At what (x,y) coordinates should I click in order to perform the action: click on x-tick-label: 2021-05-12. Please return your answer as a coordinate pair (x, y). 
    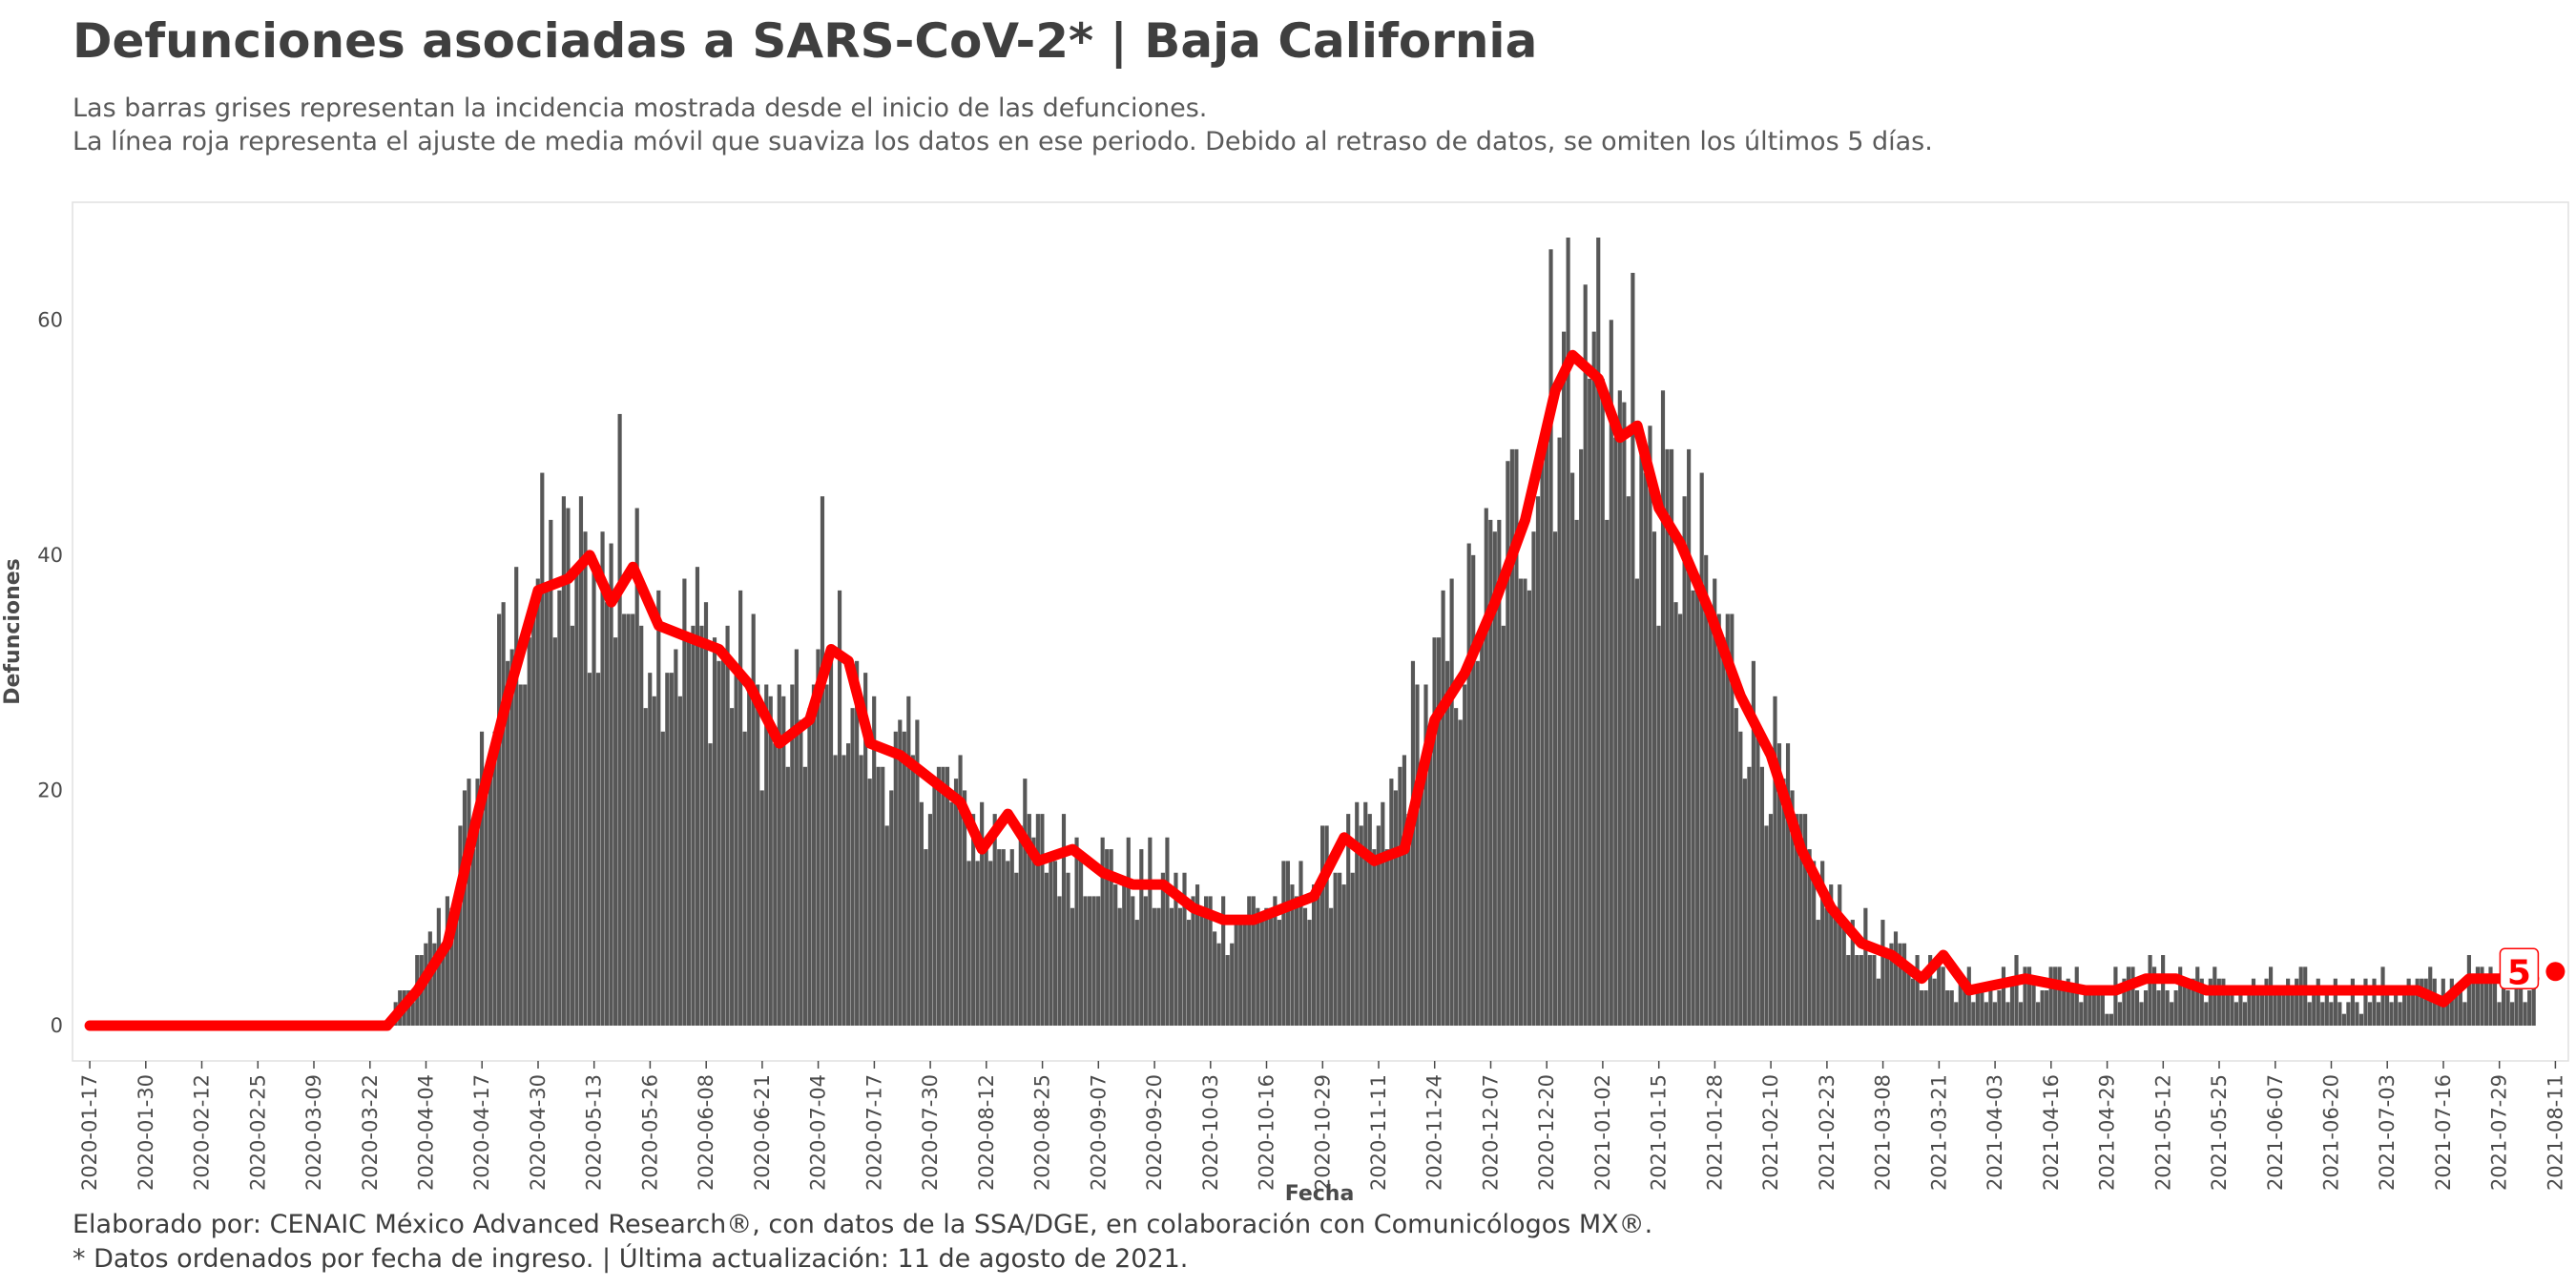
    Looking at the image, I should click on (2162, 1132).